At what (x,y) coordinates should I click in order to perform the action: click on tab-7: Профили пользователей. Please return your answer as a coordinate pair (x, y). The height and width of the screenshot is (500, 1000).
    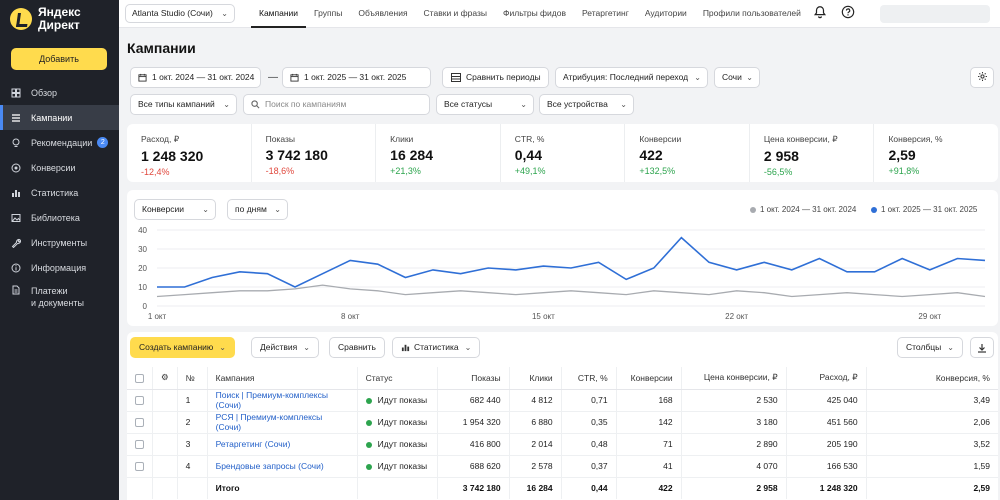
    Looking at the image, I should click on (751, 13).